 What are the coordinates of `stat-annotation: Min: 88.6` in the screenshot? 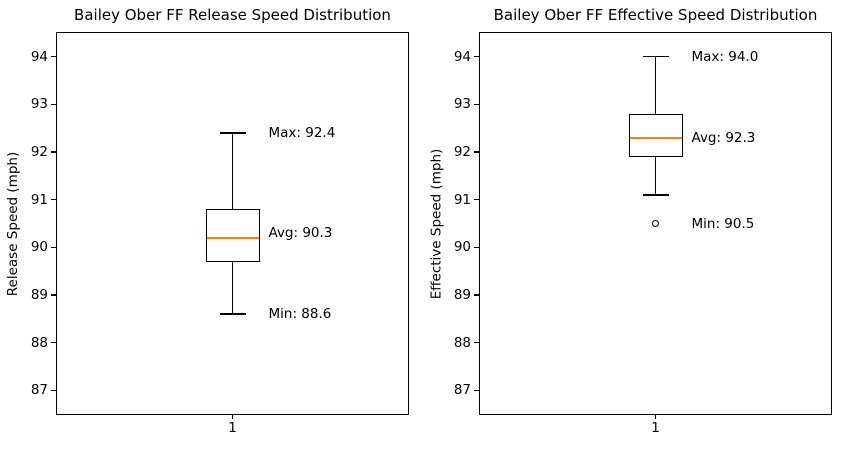 It's located at (300, 313).